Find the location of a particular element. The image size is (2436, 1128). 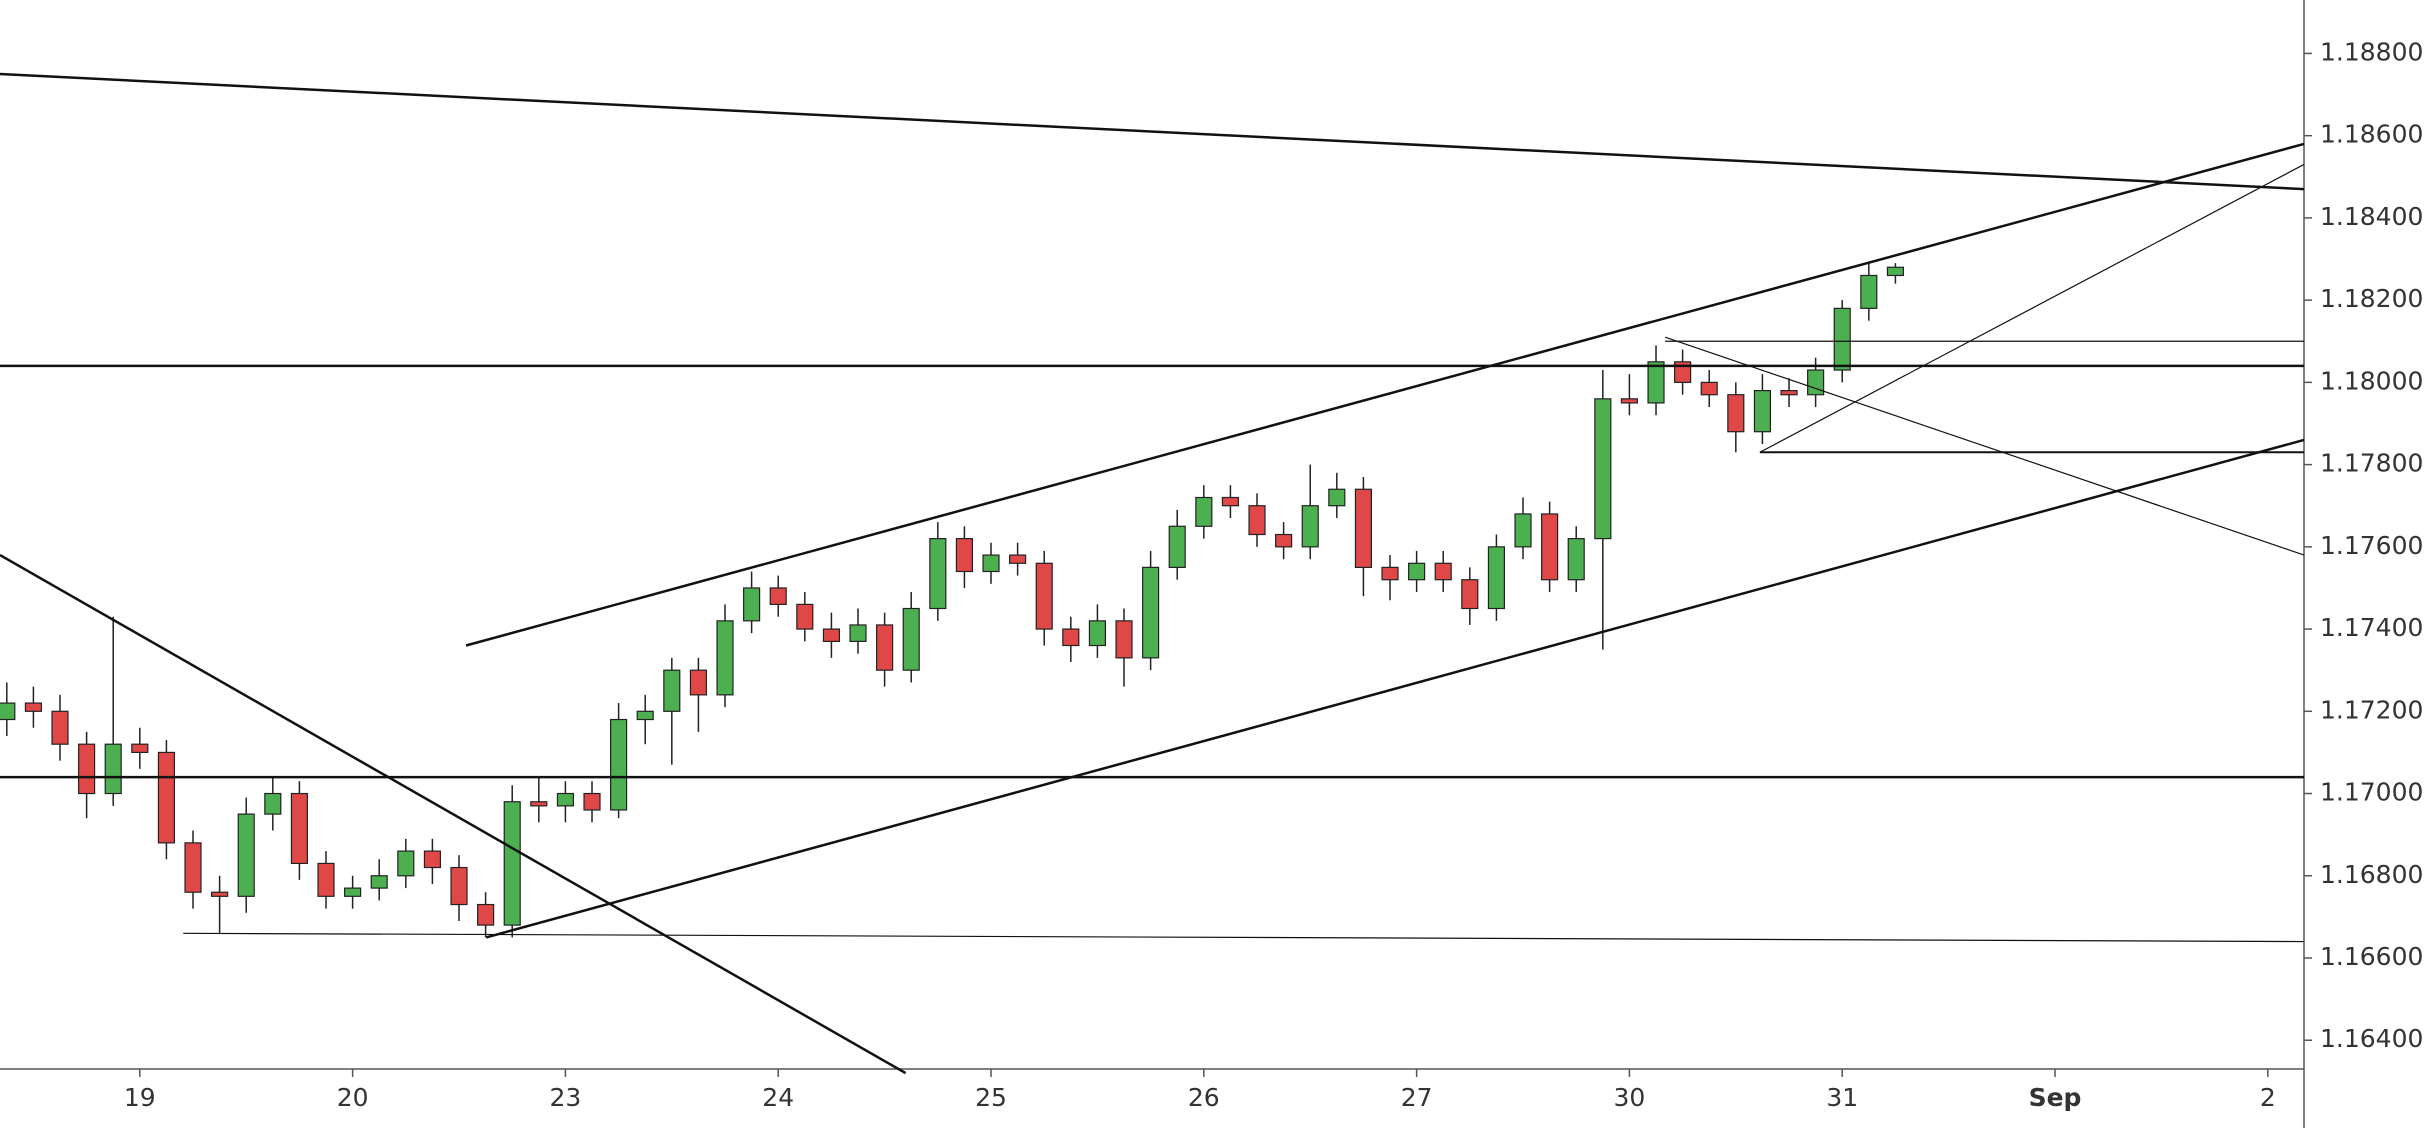

y-tick-label: 1.18800 is located at coordinates (2371, 51).